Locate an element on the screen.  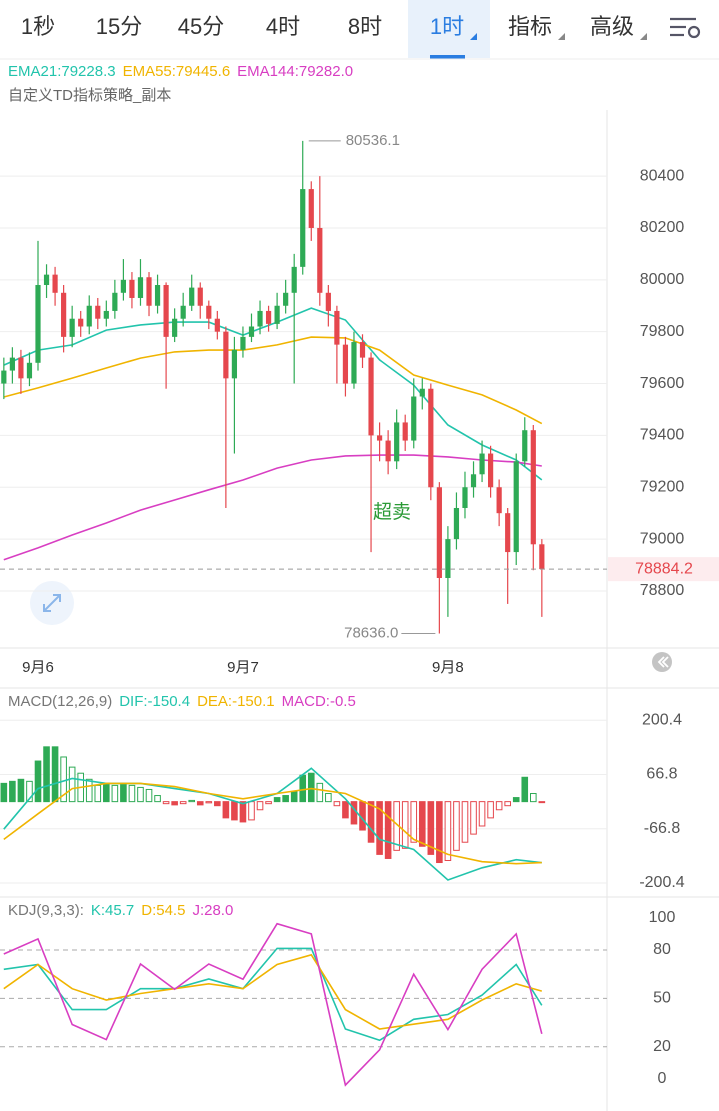
x-tick-label: 9月8 is located at coordinates (448, 667).